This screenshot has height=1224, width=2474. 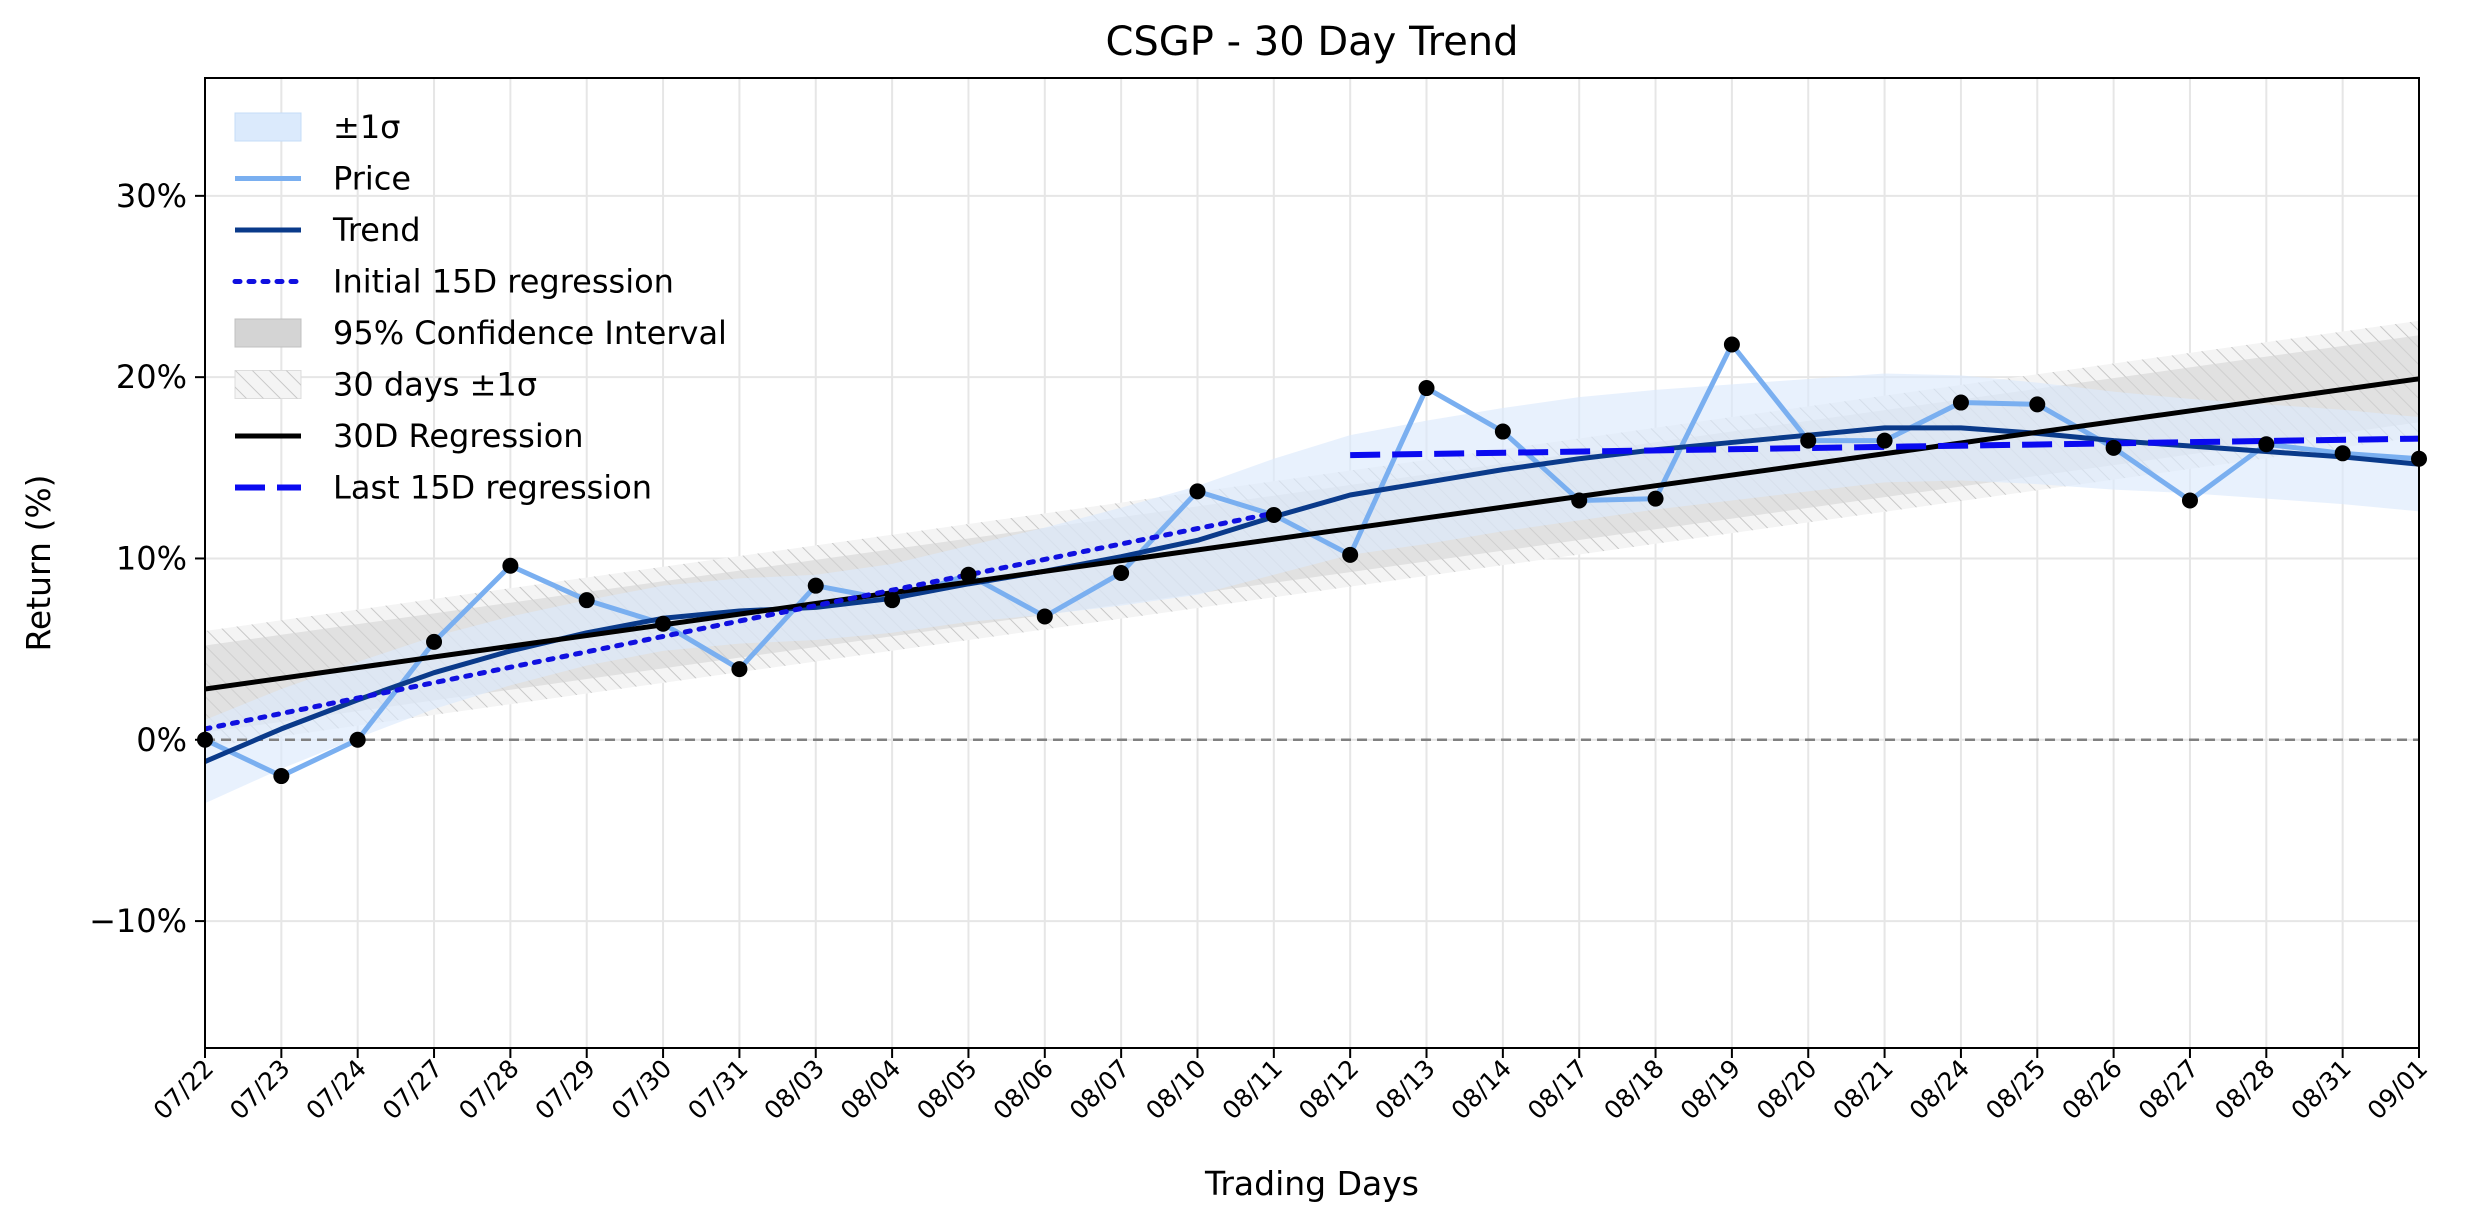 I want to click on legend-label: Last 15D regression, so click(x=492, y=488).